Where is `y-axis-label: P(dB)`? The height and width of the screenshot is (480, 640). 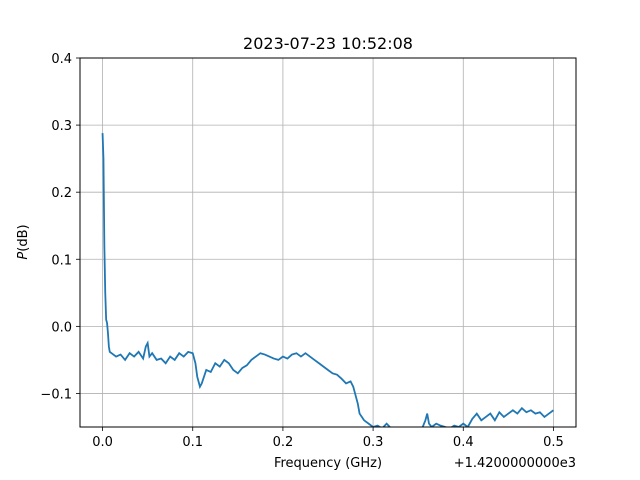
y-axis-label: P(dB) is located at coordinates (23, 241).